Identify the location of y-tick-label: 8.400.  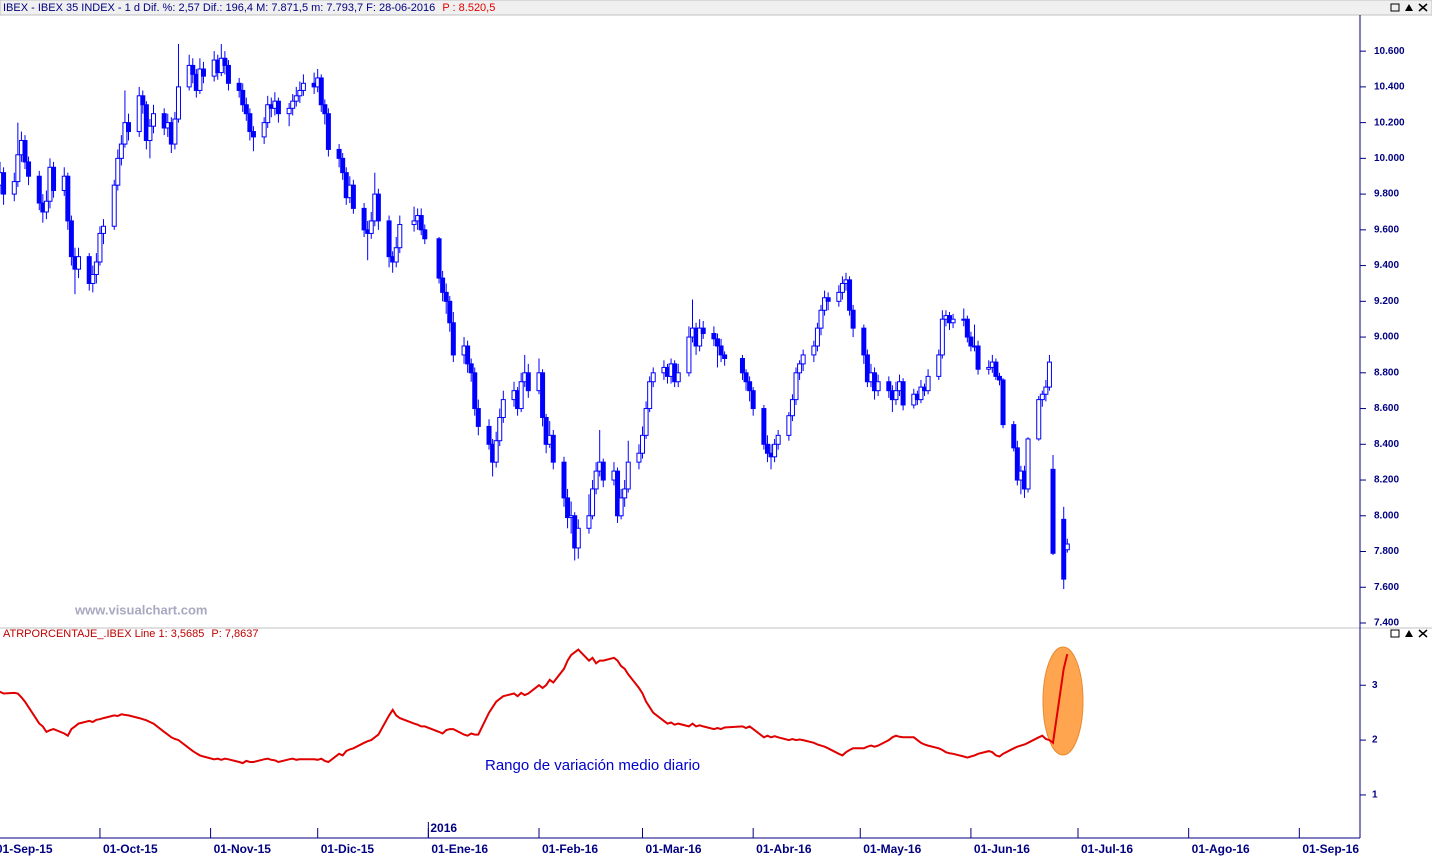
(1386, 444).